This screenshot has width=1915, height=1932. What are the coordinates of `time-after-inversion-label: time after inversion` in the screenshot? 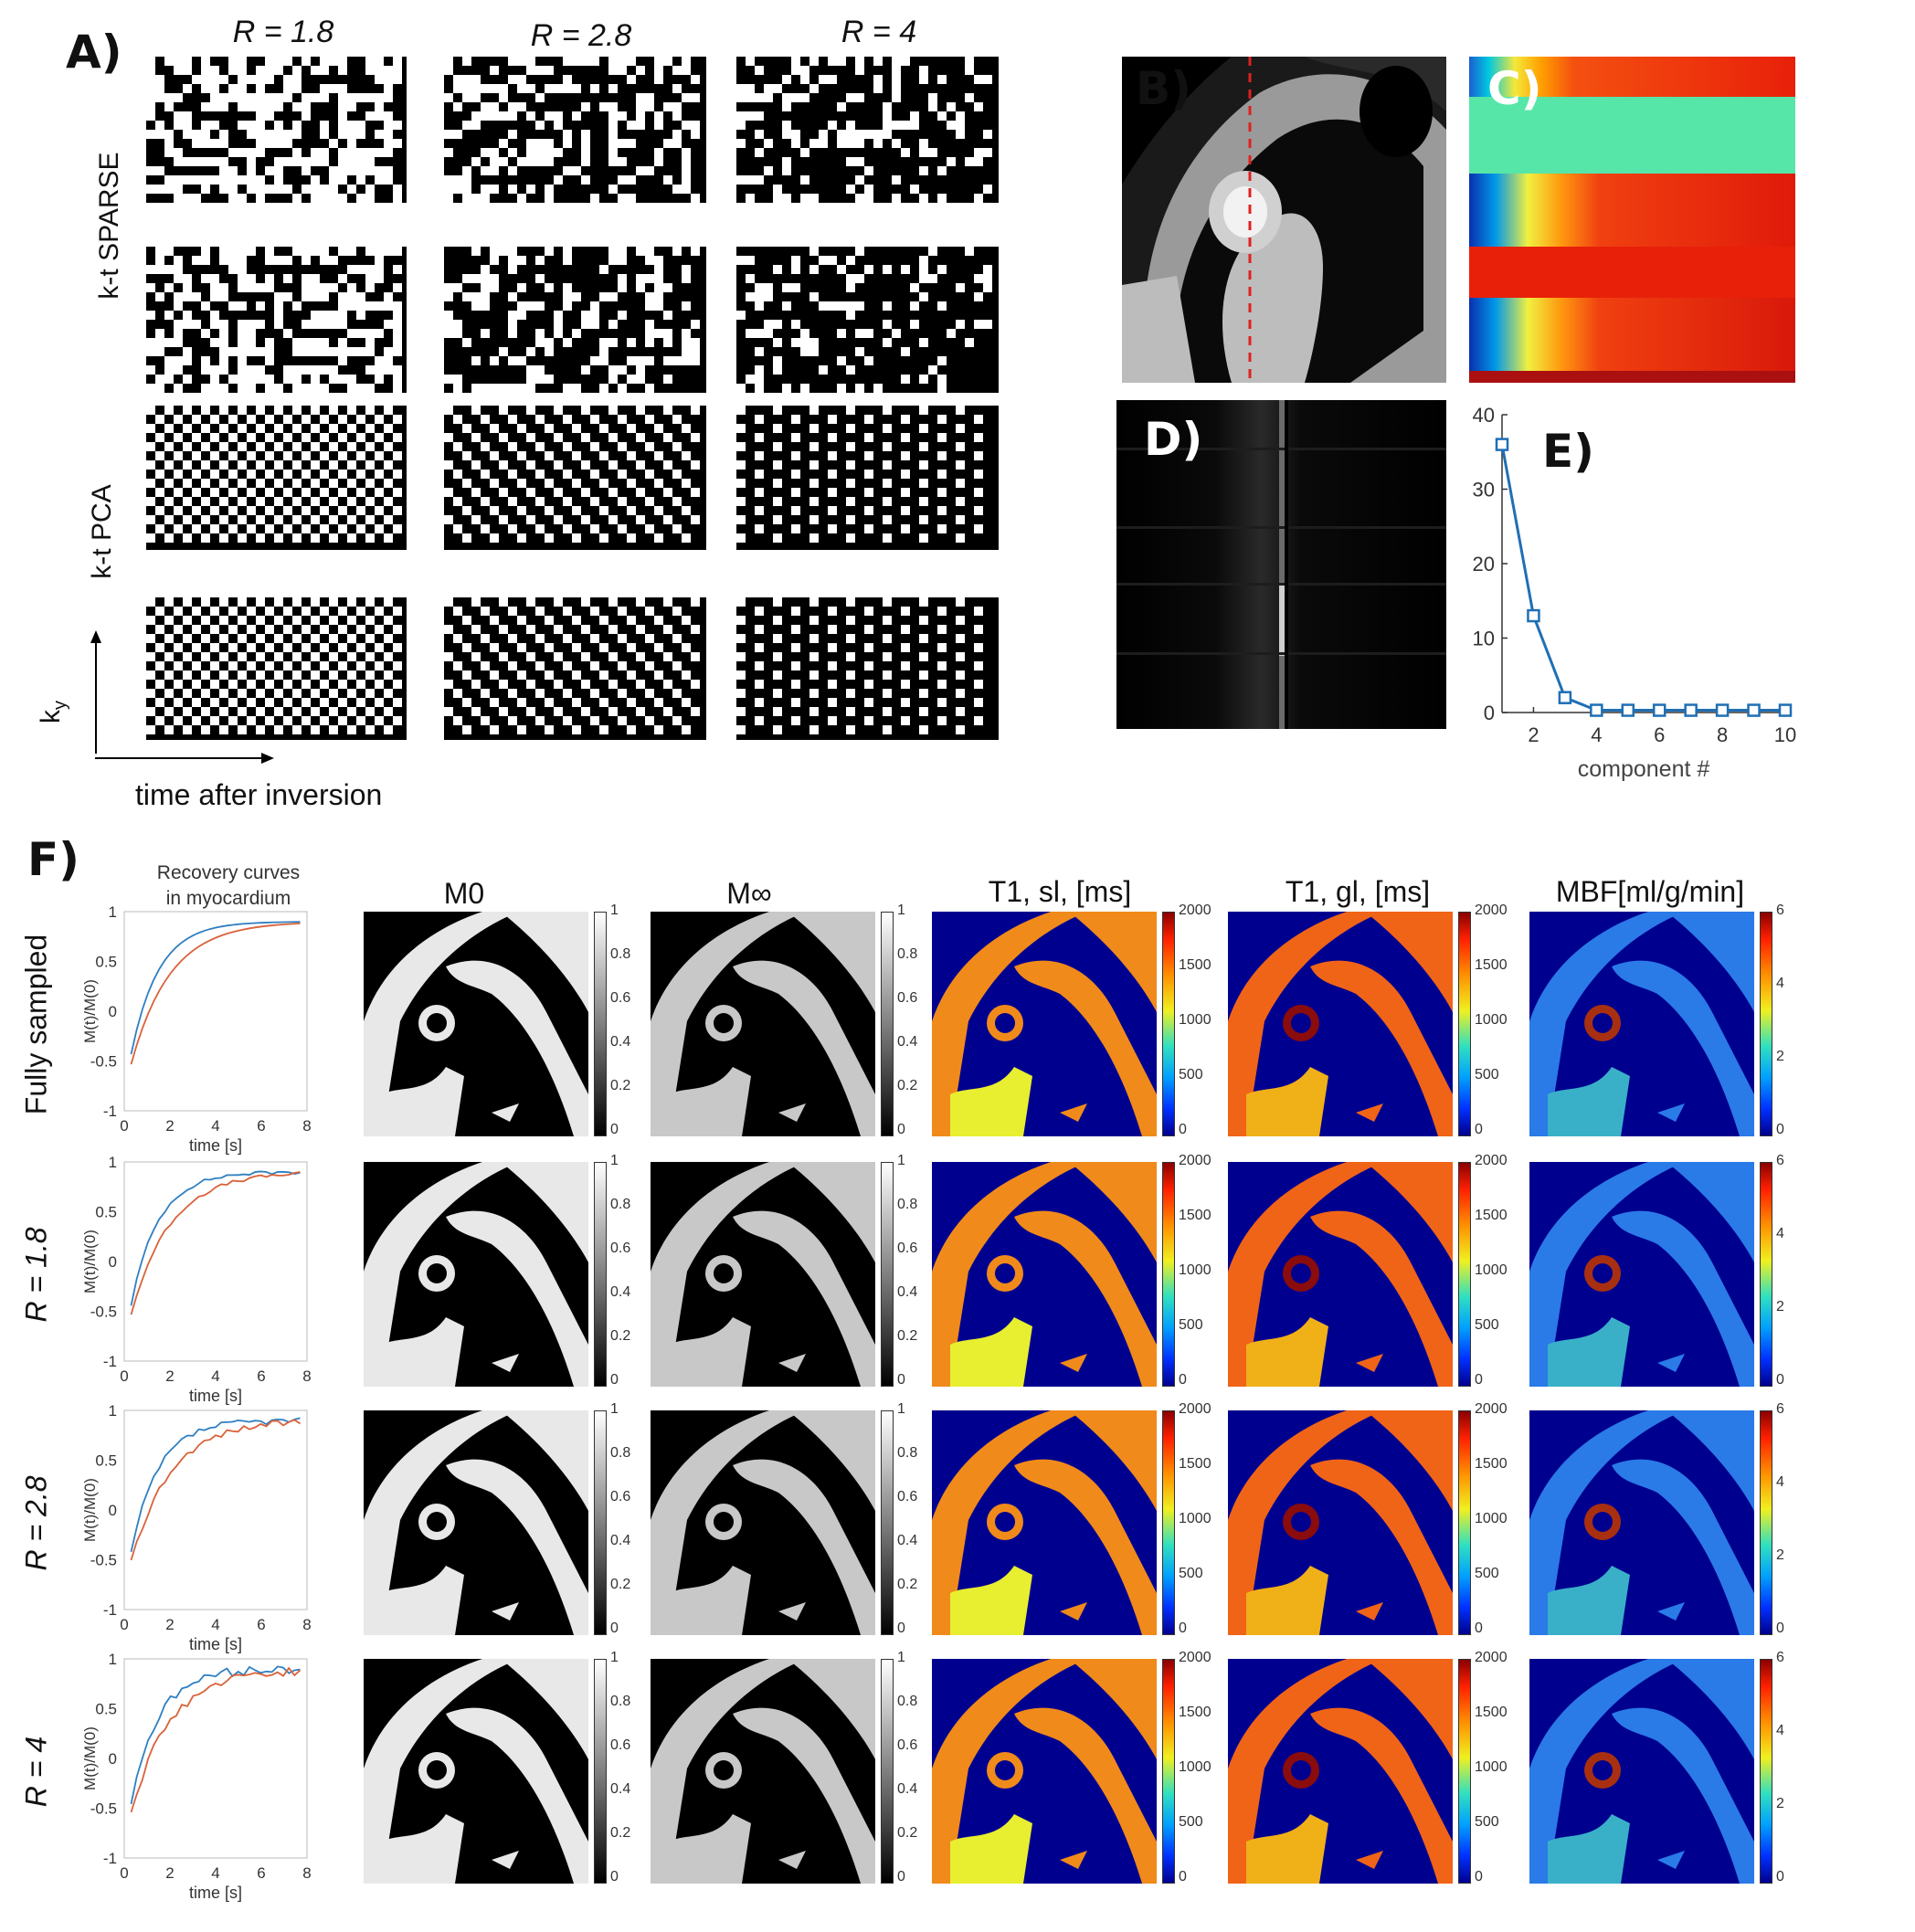 It's located at (259, 794).